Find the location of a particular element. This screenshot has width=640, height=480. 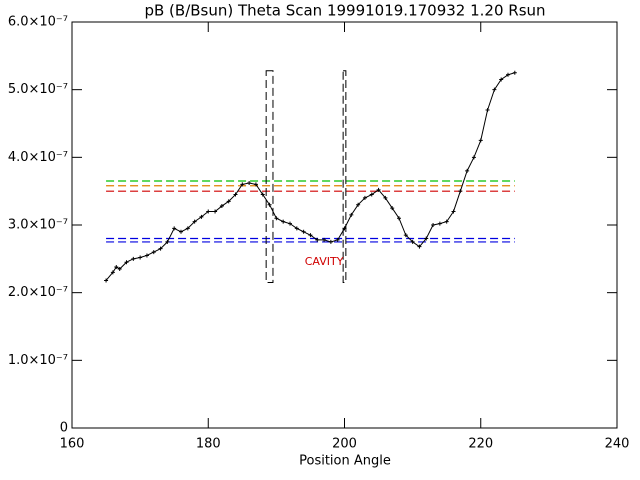

y-tick-label: 3.0×10⁻⁷ is located at coordinates (38, 225).